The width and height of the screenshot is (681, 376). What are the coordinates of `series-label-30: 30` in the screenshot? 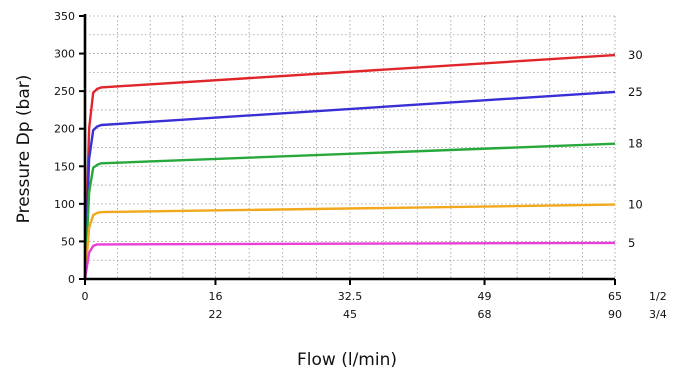 It's located at (635, 55).